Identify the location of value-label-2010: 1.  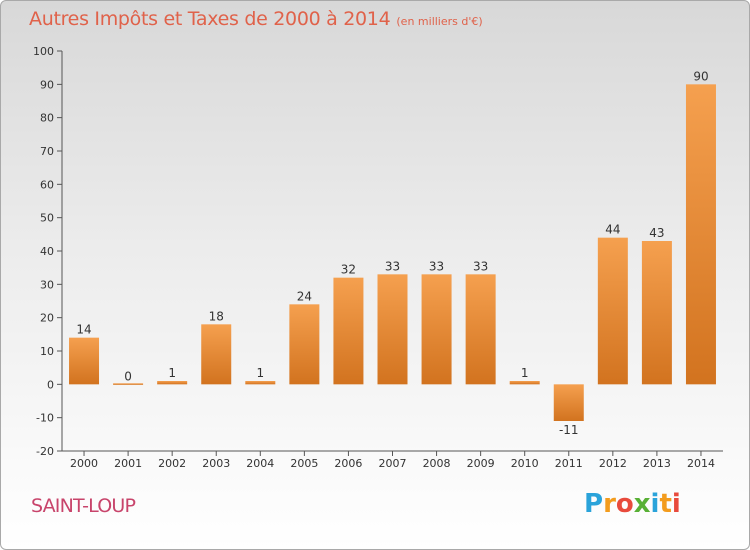
(525, 373).